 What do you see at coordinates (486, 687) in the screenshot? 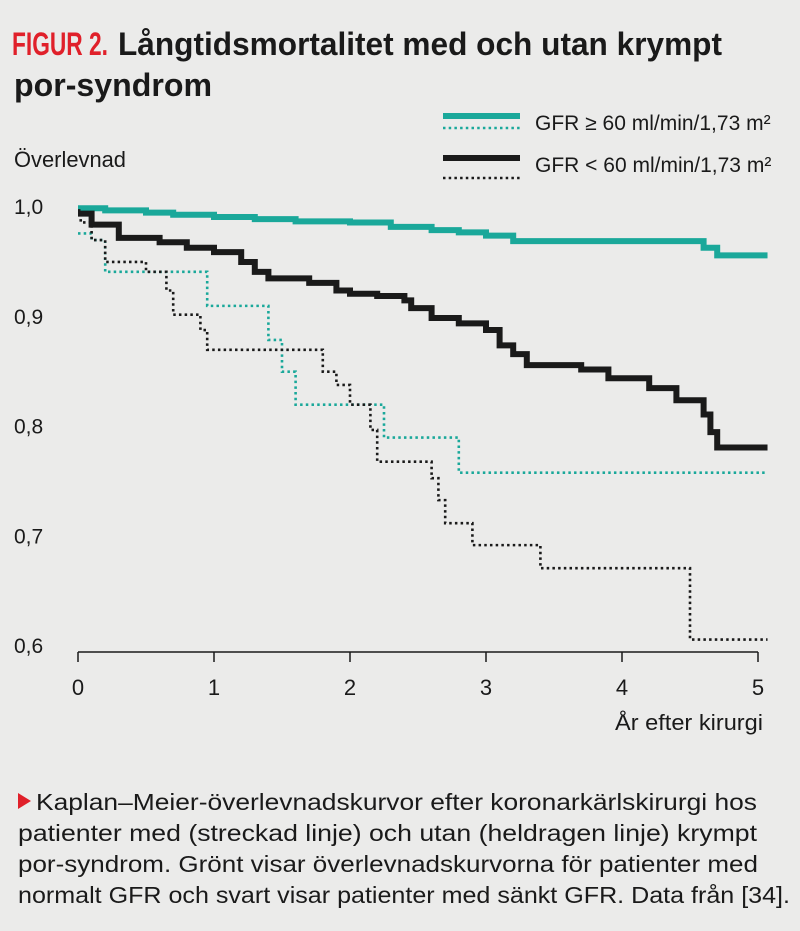
I see `x-tick-label: 3` at bounding box center [486, 687].